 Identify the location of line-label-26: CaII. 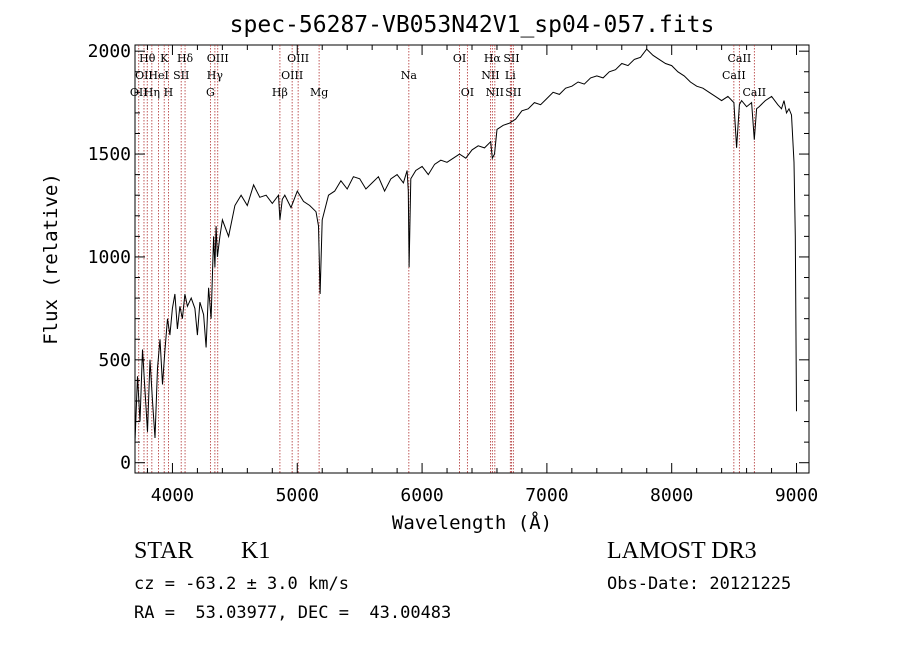
(740, 58).